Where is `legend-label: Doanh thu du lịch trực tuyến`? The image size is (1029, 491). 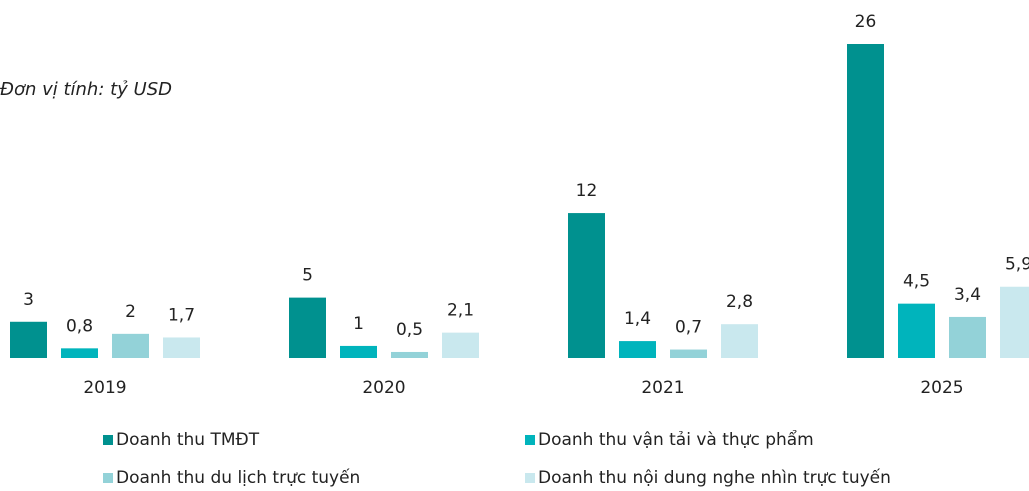 legend-label: Doanh thu du lịch trực tuyến is located at coordinates (238, 477).